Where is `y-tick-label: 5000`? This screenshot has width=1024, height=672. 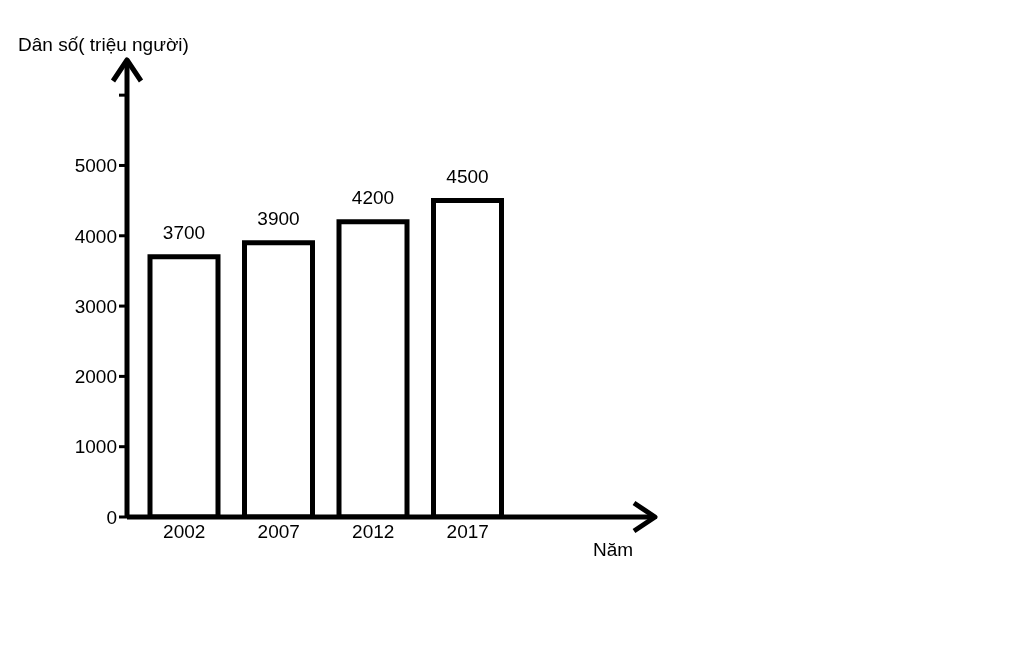 y-tick-label: 5000 is located at coordinates (95, 166).